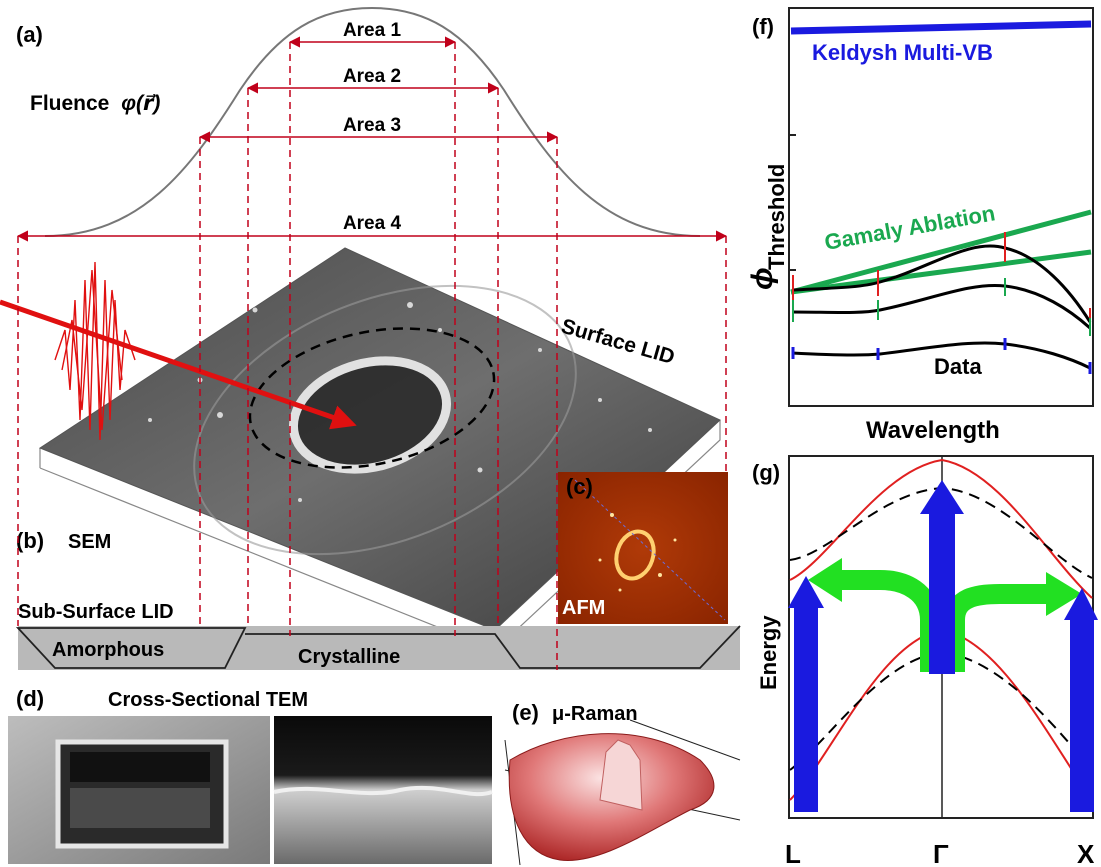 This screenshot has height=867, width=1101. Describe the element at coordinates (579, 486) in the screenshot. I see `panel-c-letter: (c)` at that location.